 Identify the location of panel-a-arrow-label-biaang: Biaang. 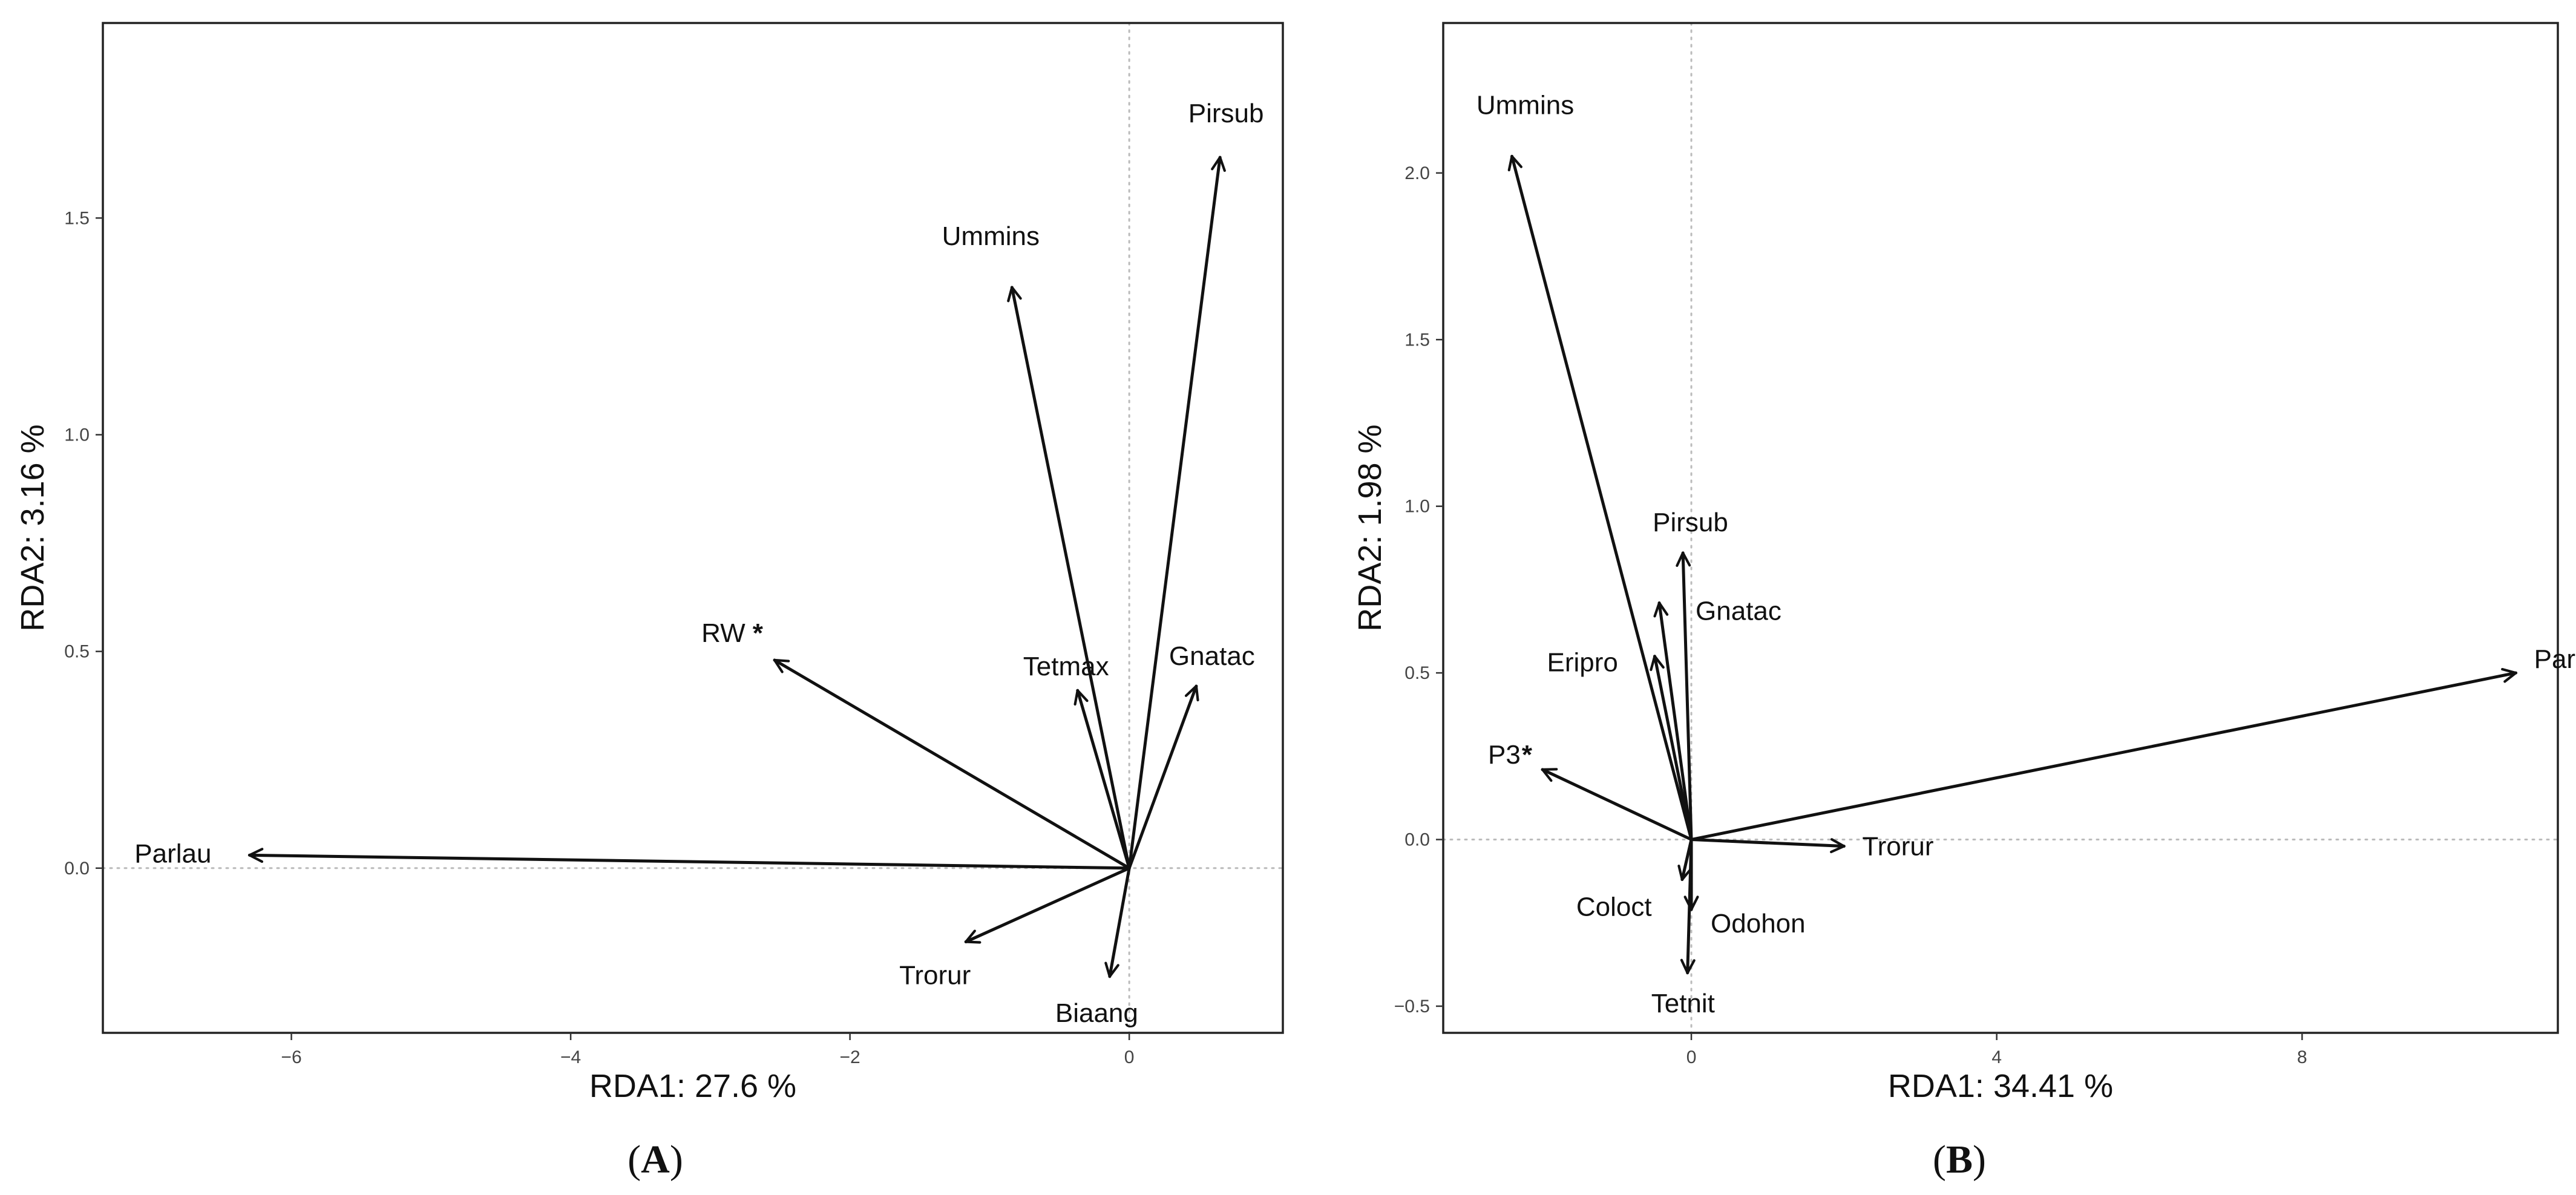
(1096, 1013).